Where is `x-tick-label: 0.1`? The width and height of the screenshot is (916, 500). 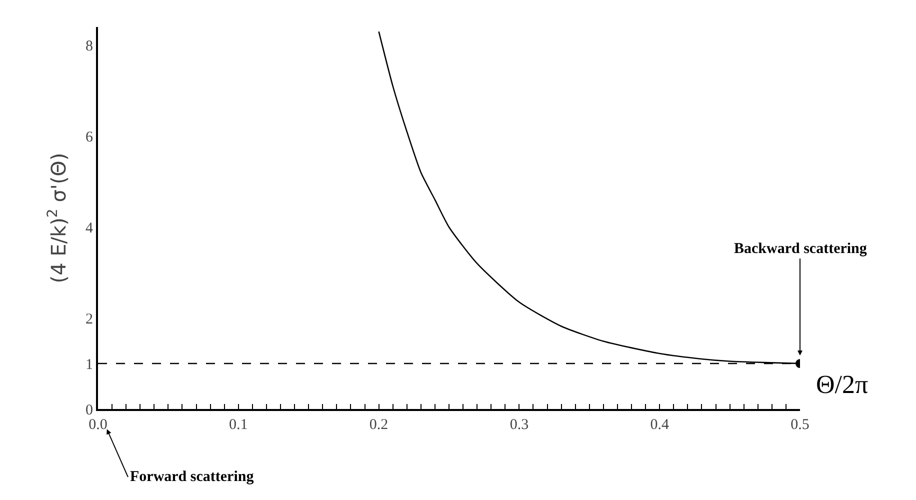 x-tick-label: 0.1 is located at coordinates (238, 425).